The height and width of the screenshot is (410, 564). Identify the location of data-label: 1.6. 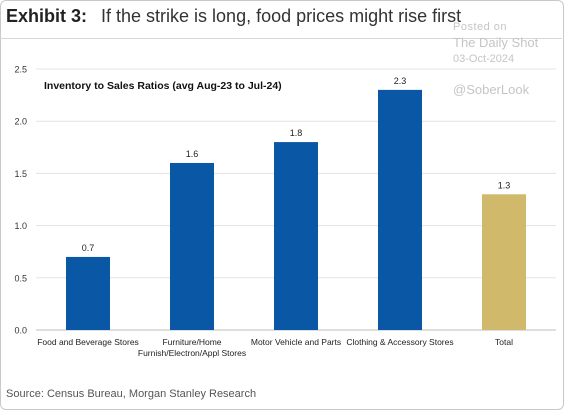
(192, 154).